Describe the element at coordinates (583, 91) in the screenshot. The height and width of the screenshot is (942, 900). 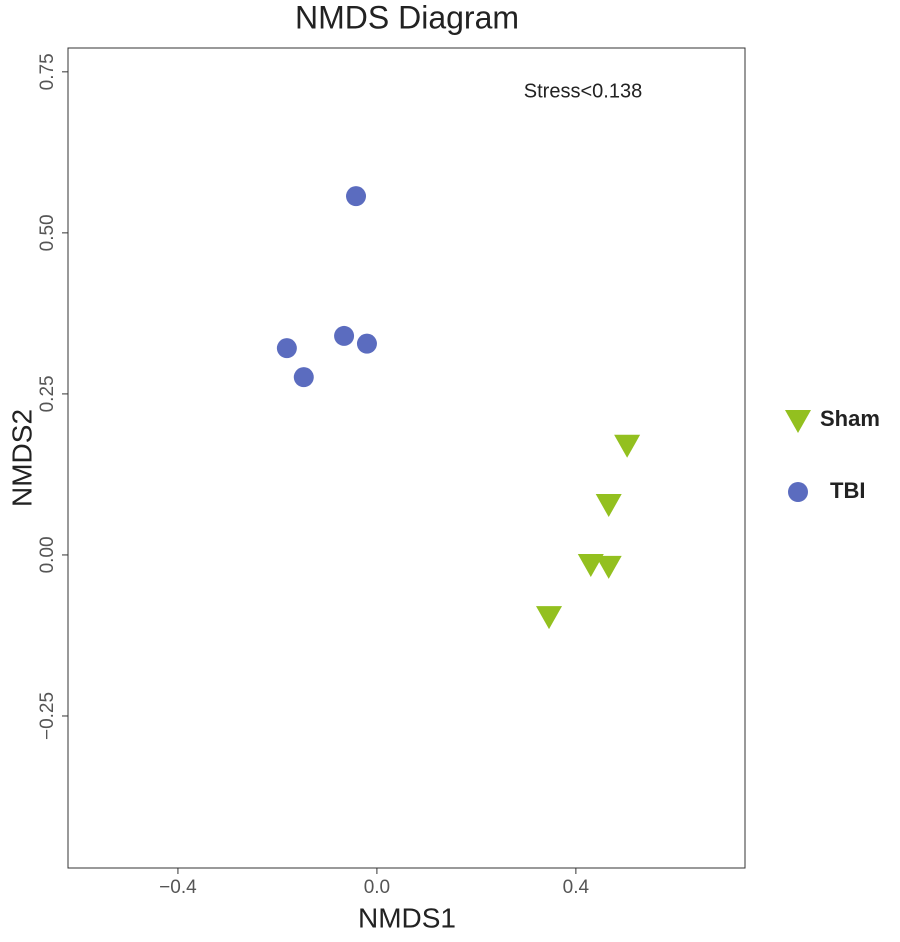
I see `annotation: Stress<0.138` at that location.